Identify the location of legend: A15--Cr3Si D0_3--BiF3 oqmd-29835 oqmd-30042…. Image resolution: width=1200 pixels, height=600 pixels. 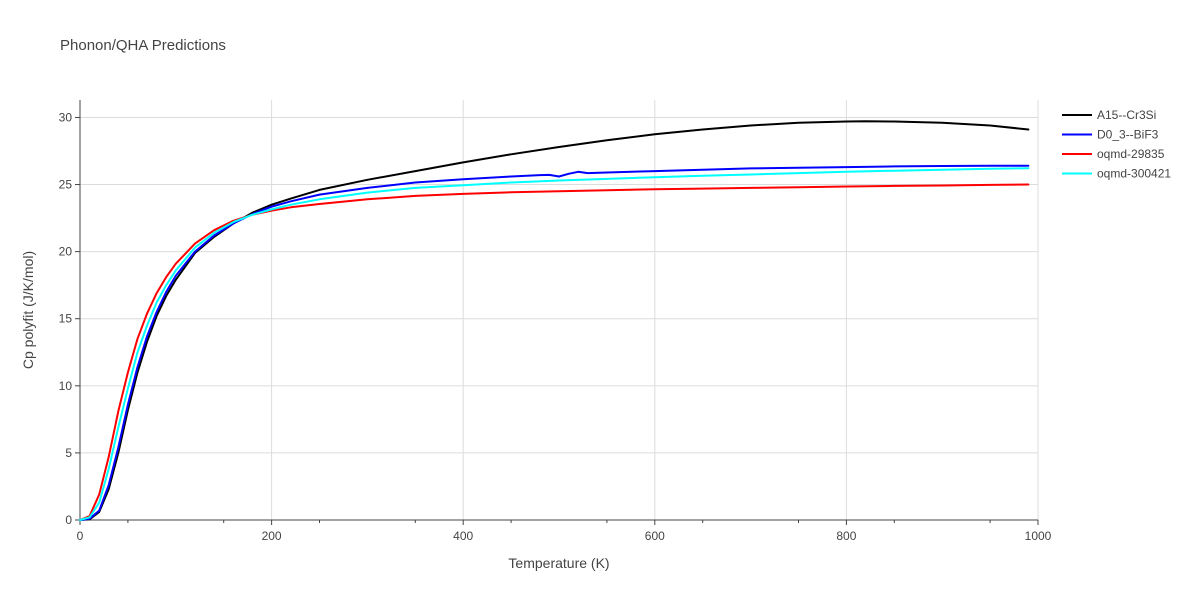
(1116, 144).